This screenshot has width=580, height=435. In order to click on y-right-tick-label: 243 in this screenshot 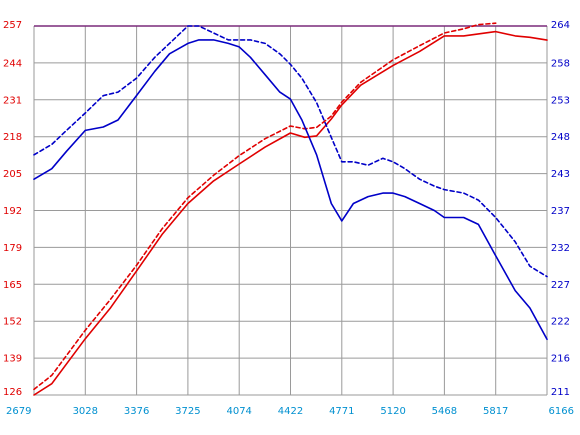, I will do `click(560, 174)`.